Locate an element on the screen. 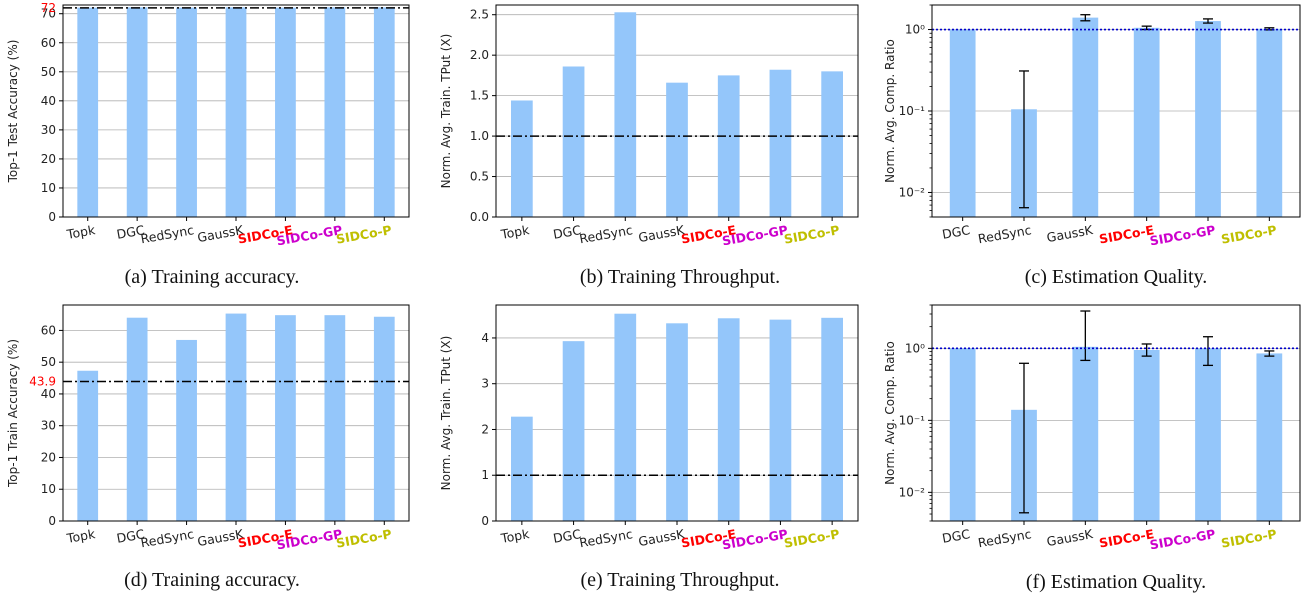  y-tick-label: 0.0 is located at coordinates (479, 217).